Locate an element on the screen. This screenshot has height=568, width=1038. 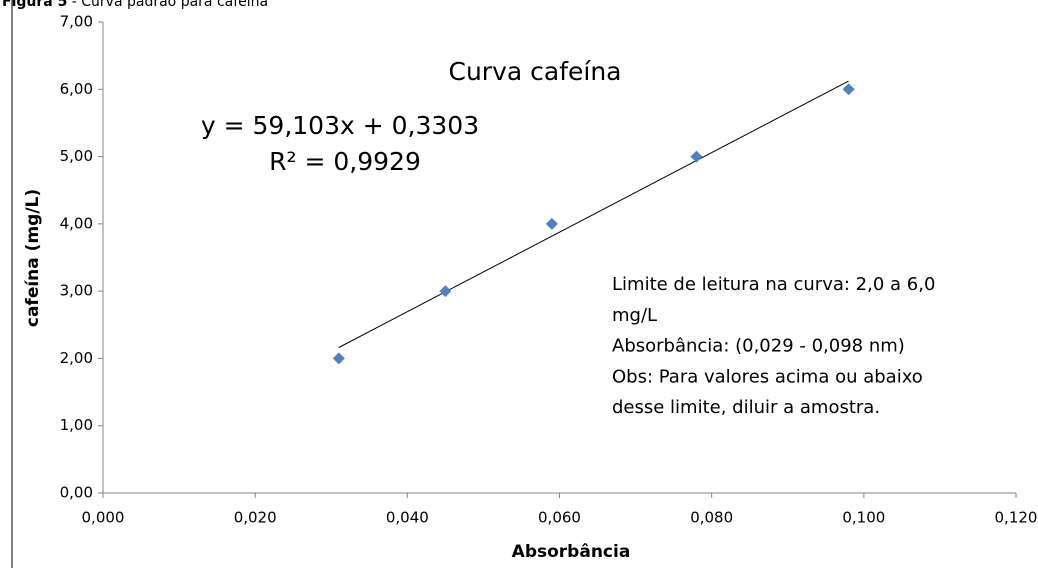
x-tick-label: 0,040 is located at coordinates (407, 518).